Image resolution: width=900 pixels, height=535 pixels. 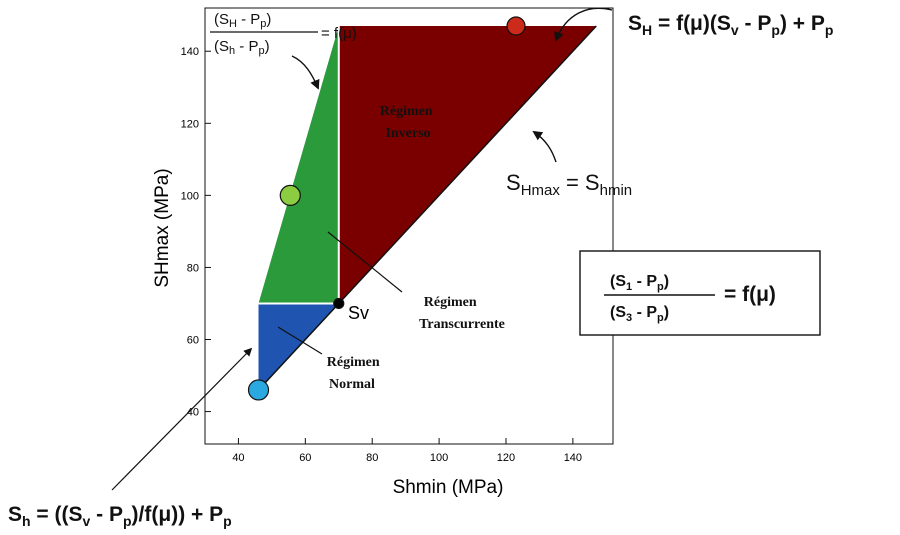 What do you see at coordinates (193, 413) in the screenshot?
I see `y-tick-label: 40` at bounding box center [193, 413].